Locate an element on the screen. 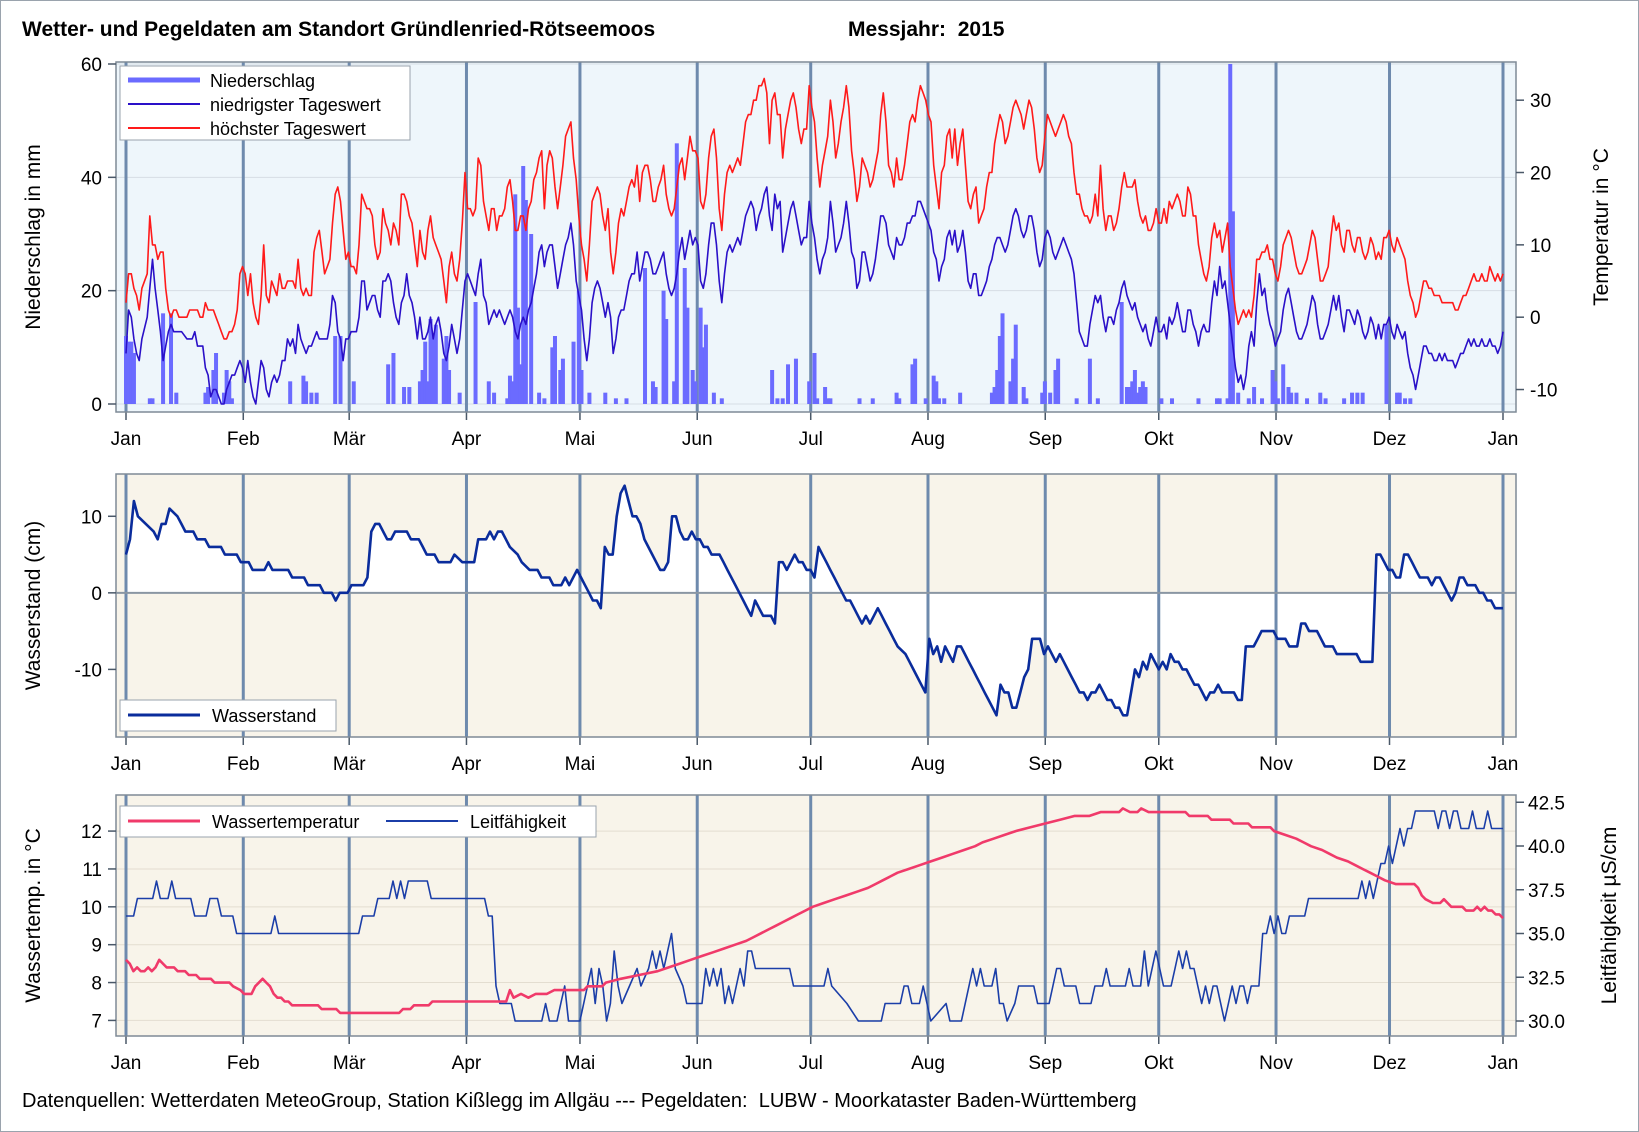 Image resolution: width=1639 pixels, height=1132 pixels. level-y-tick-label: -10 is located at coordinates (88, 670).